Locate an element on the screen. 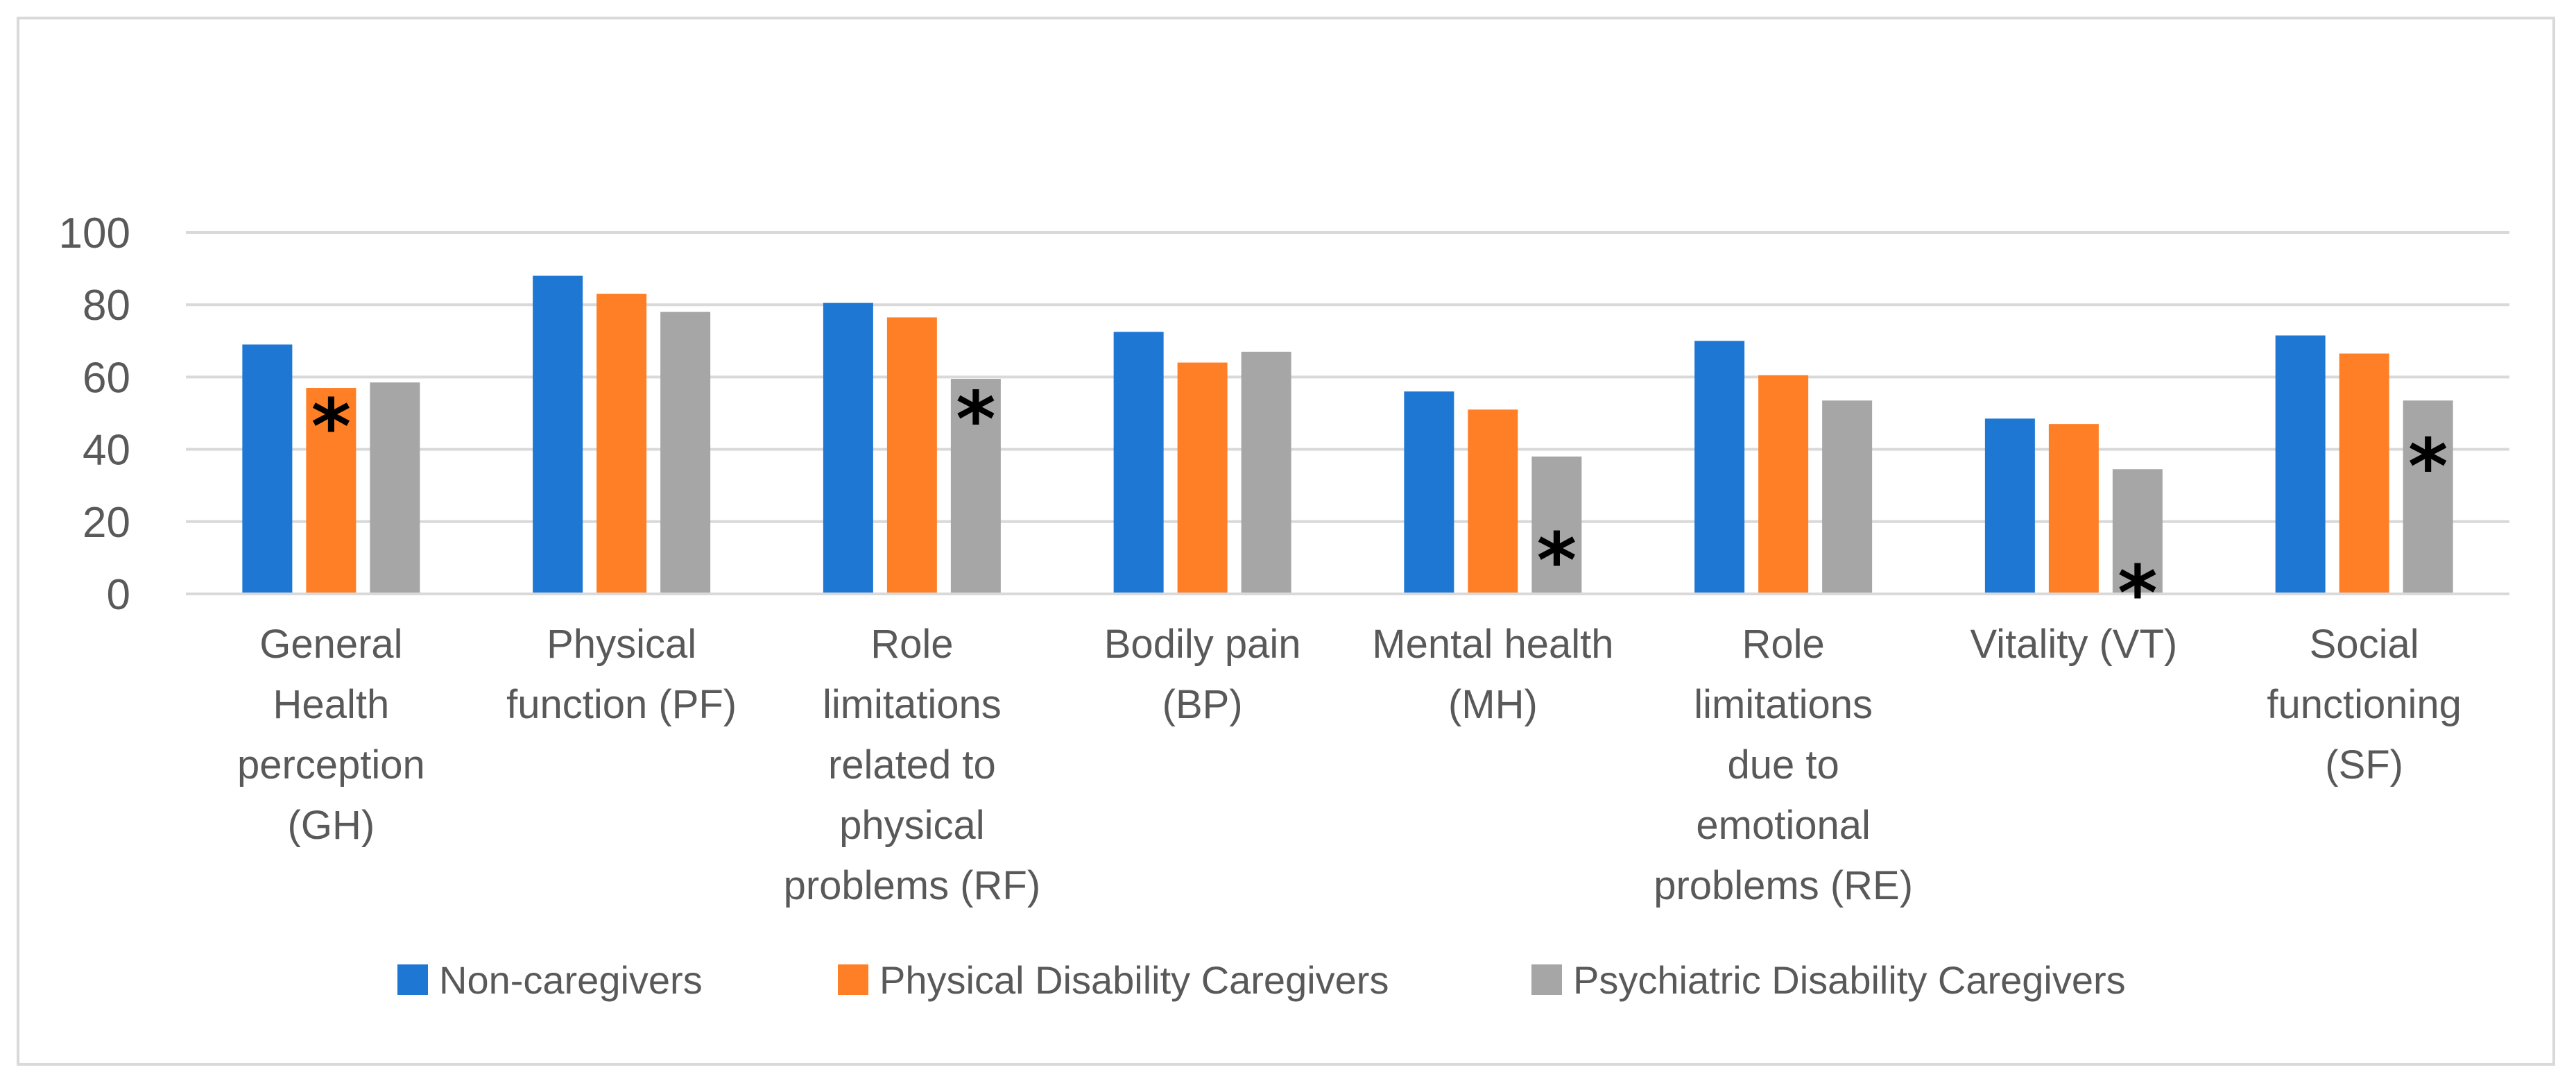 The width and height of the screenshot is (2576, 1090). y-tick-label-60: 60 is located at coordinates (106, 378).